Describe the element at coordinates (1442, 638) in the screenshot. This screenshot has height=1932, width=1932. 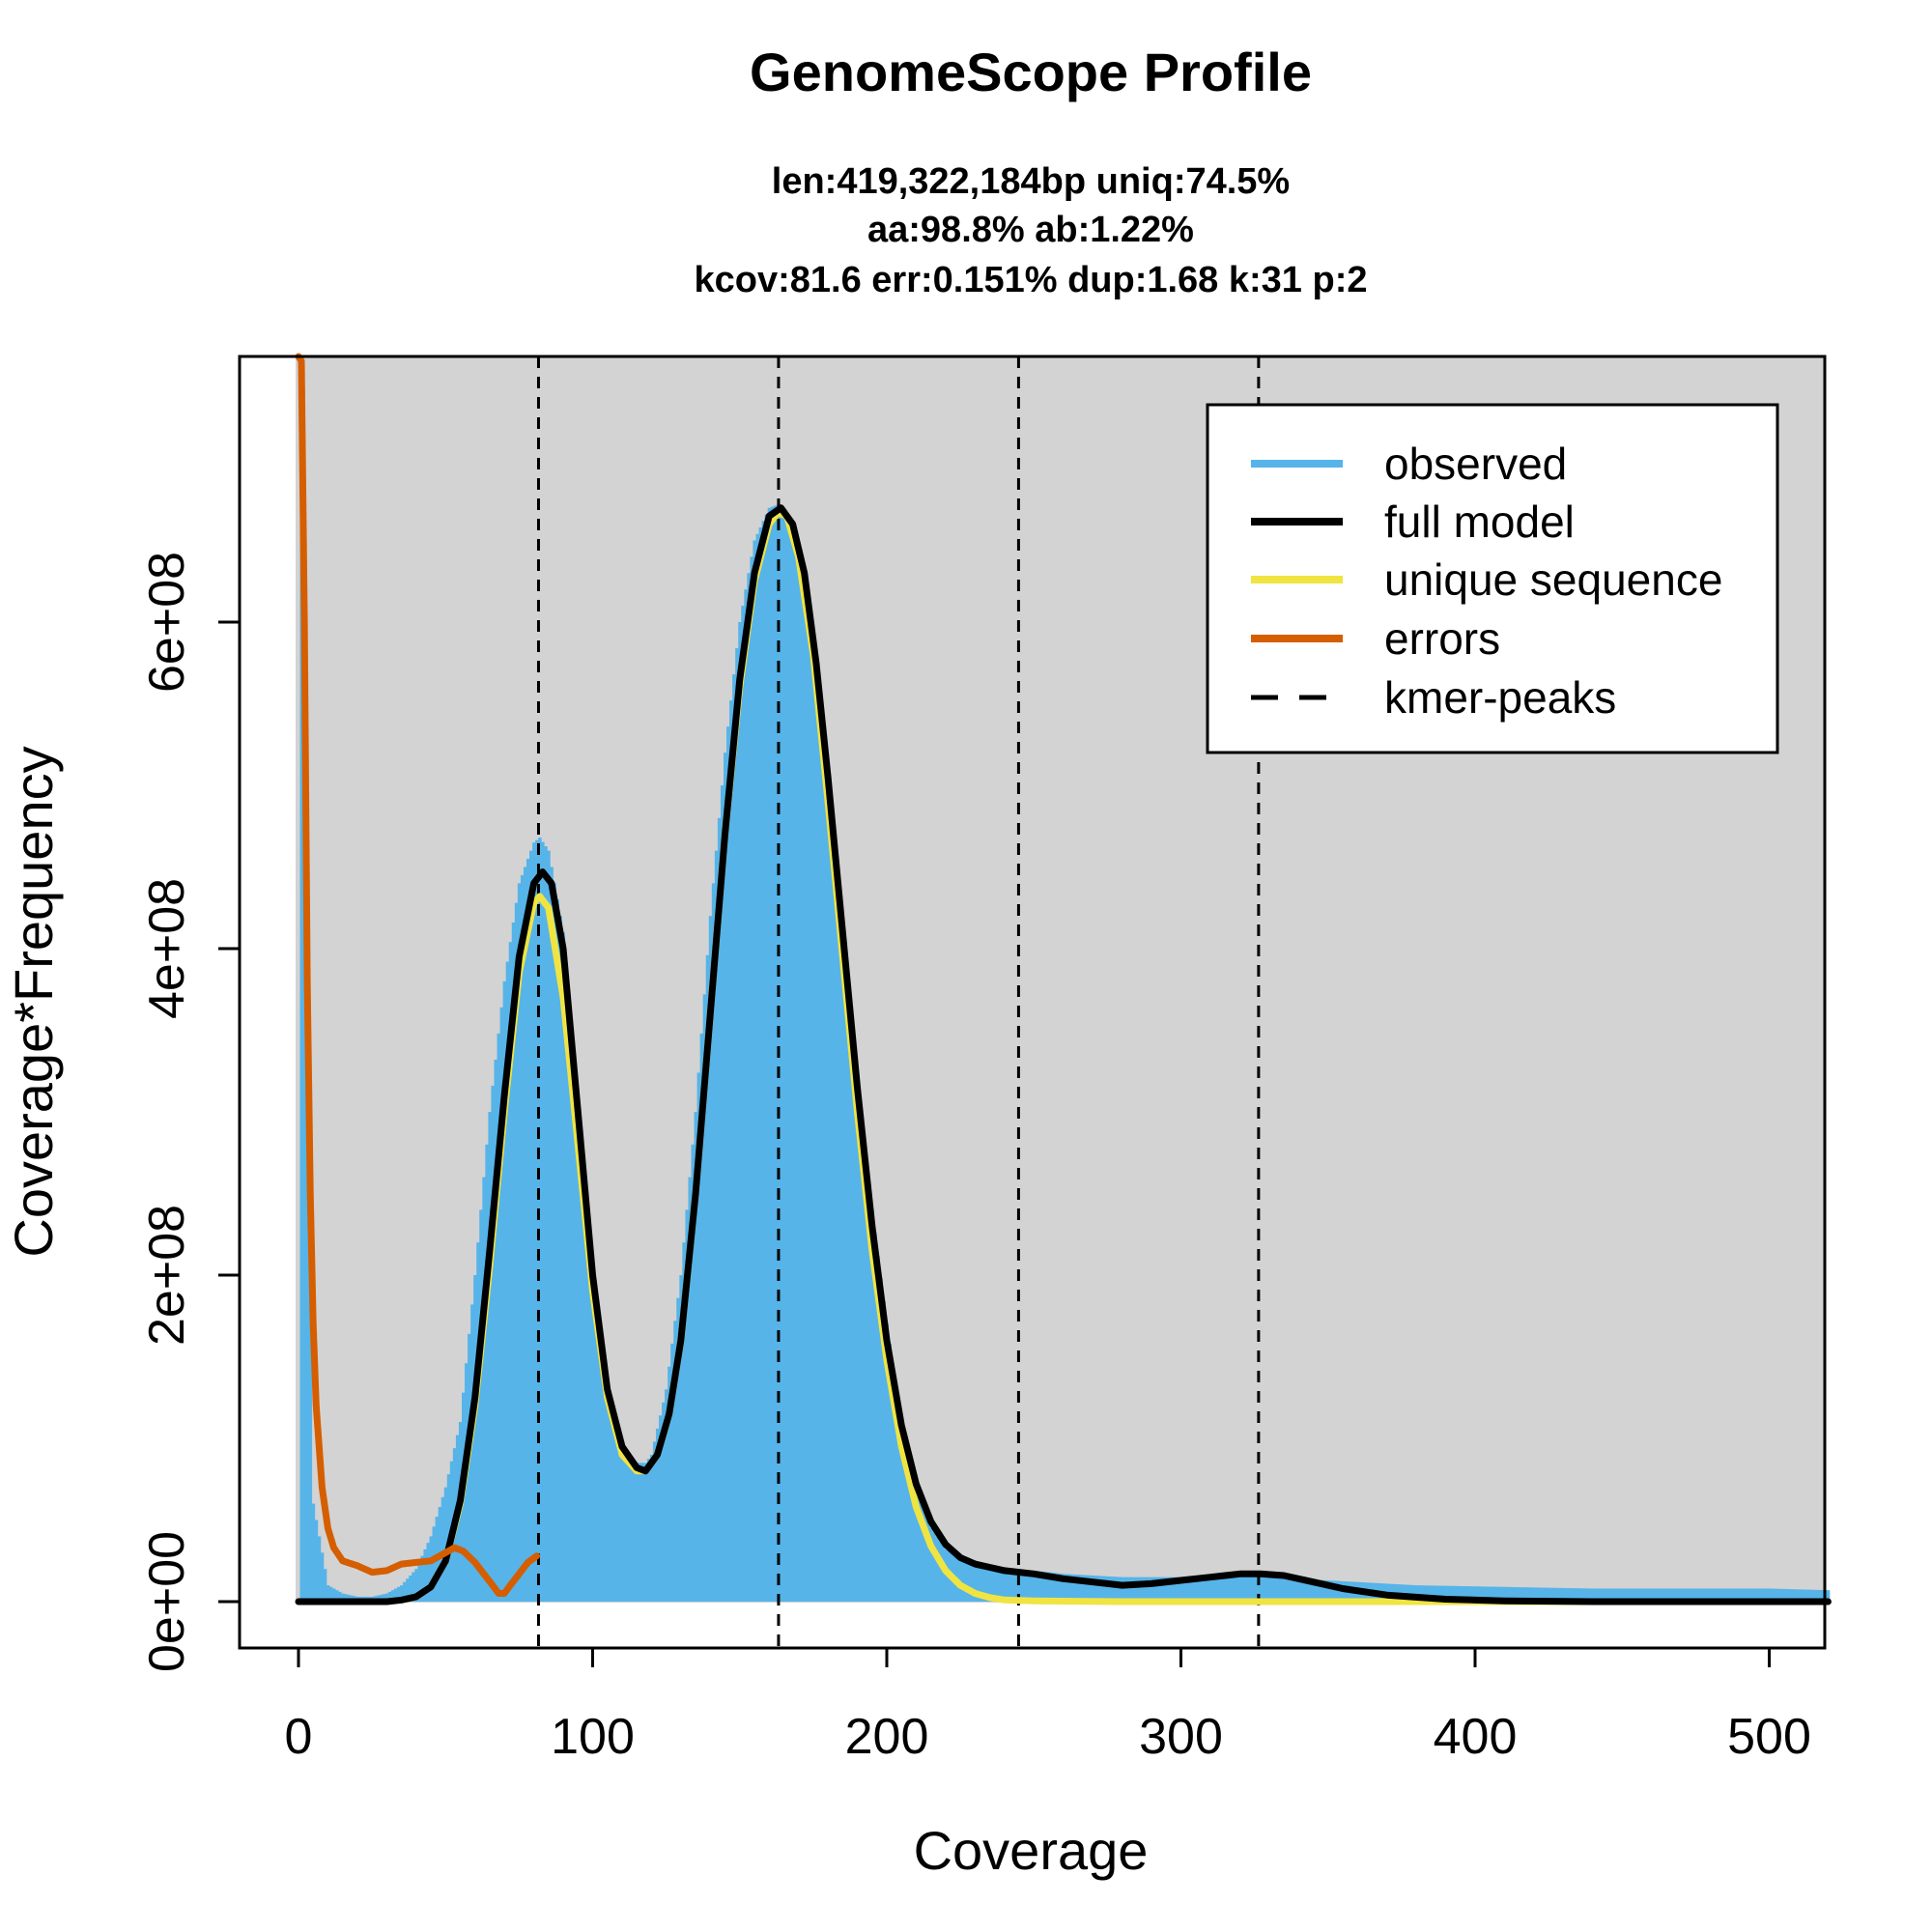
I see `legend-errors-label: errors` at that location.